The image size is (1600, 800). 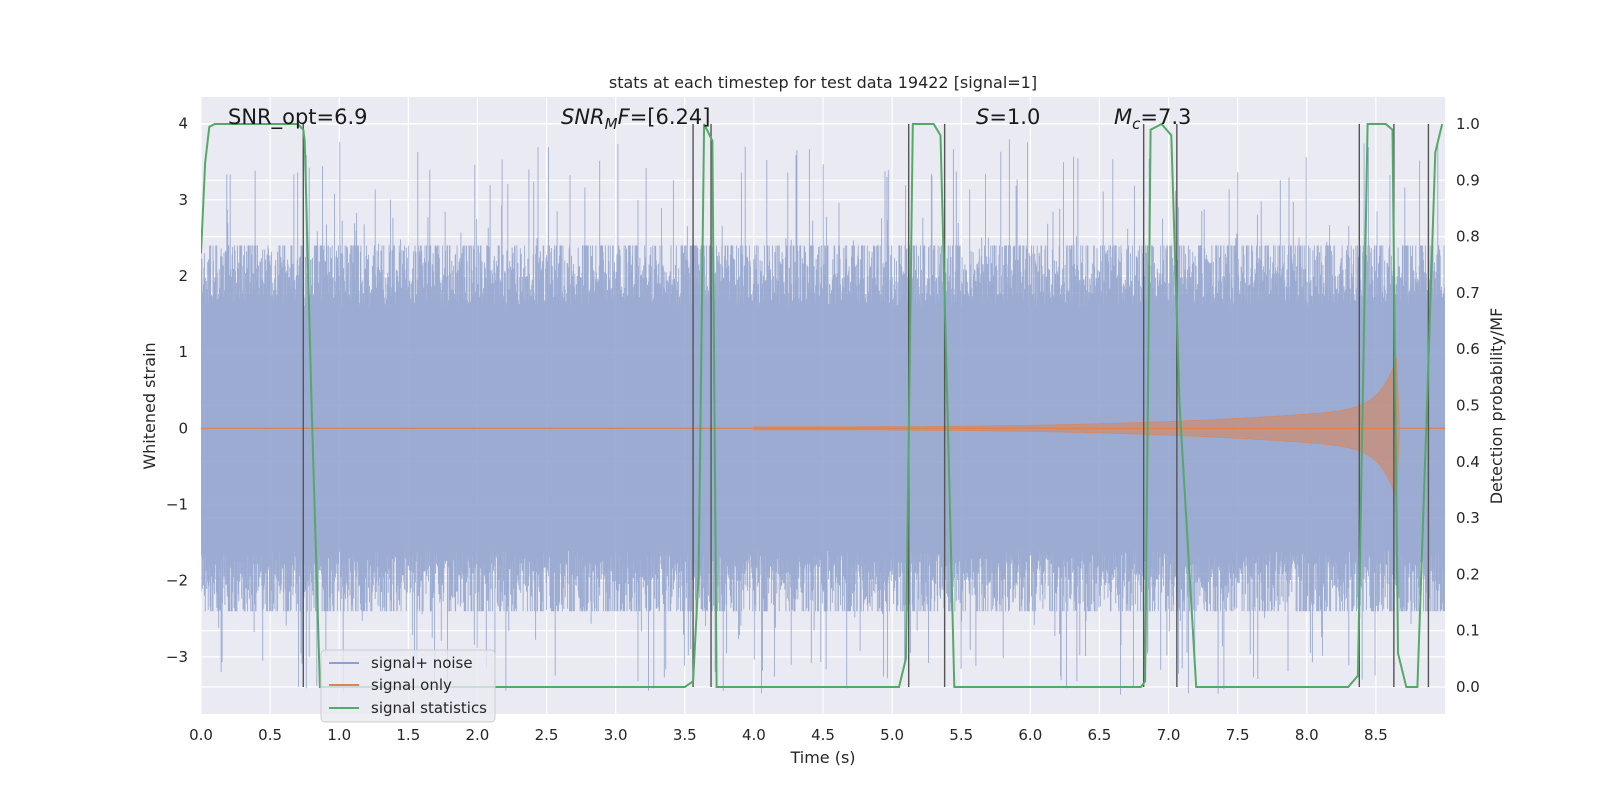 What do you see at coordinates (177, 581) in the screenshot?
I see `y-tick-label: −2` at bounding box center [177, 581].